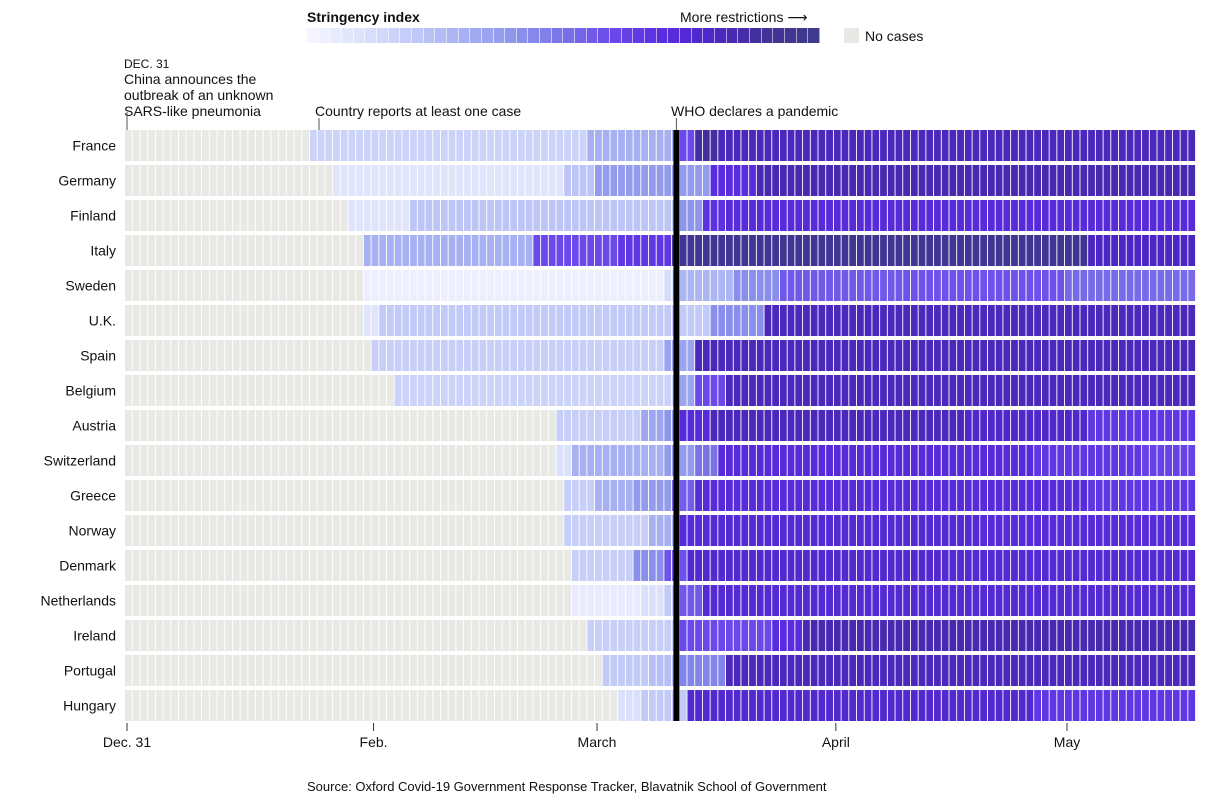 The image size is (1212, 809). What do you see at coordinates (147, 64) in the screenshot?
I see `china-announcement-date: DEC. 31` at bounding box center [147, 64].